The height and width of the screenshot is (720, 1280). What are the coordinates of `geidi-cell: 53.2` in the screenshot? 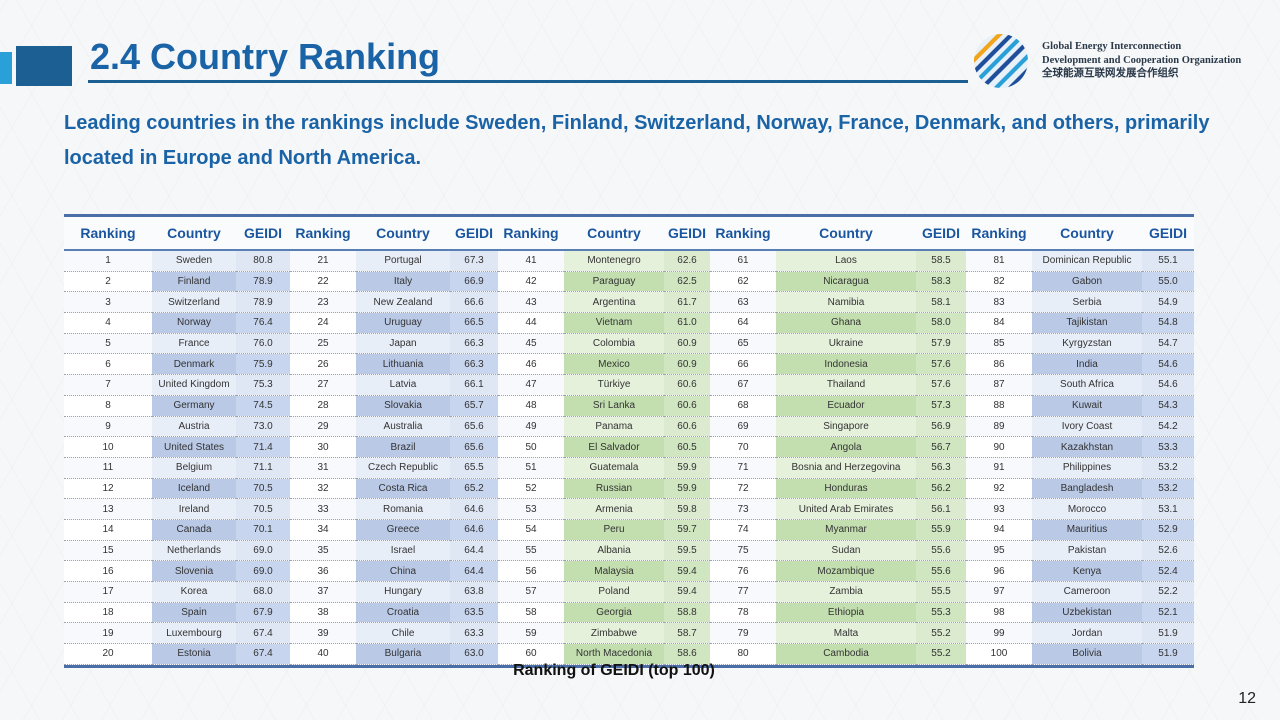 It's located at (1168, 489).